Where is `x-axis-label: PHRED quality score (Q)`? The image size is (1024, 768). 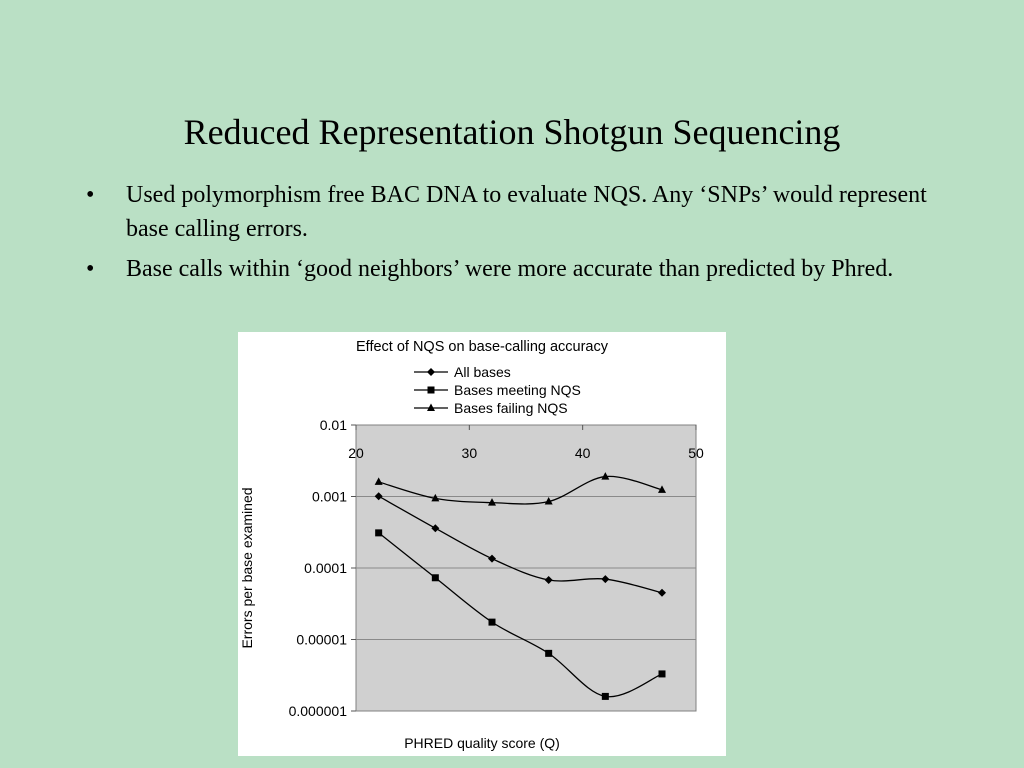
x-axis-label: PHRED quality score (Q) is located at coordinates (482, 743).